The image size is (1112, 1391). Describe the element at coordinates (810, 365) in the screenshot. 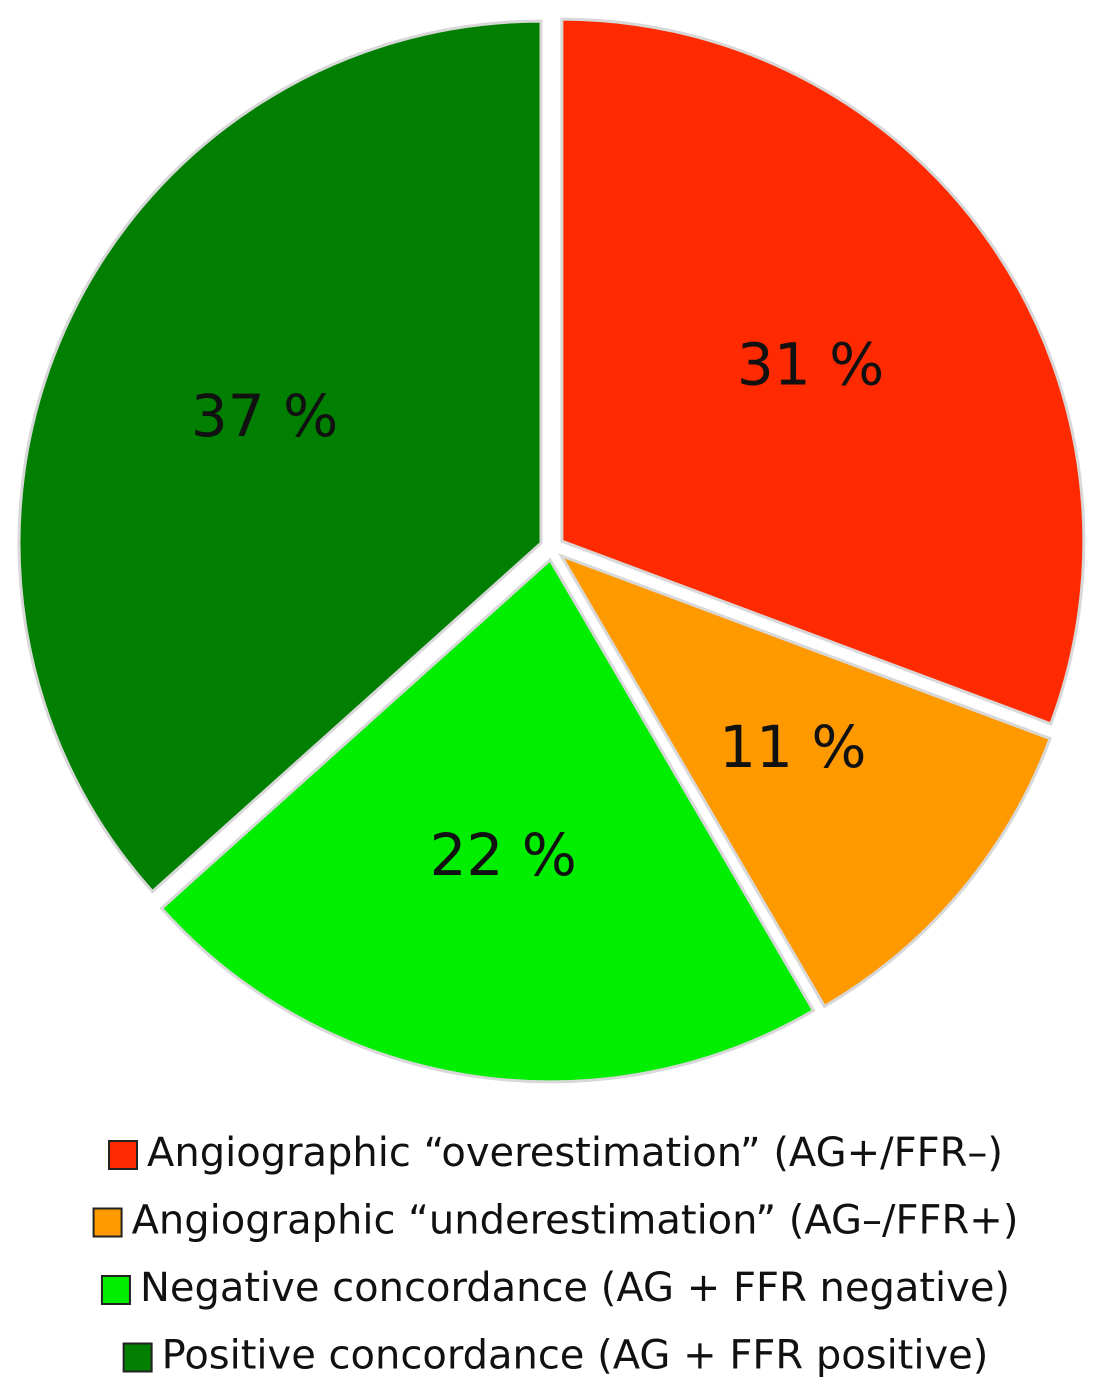

I see `value-label: 31 %` at that location.